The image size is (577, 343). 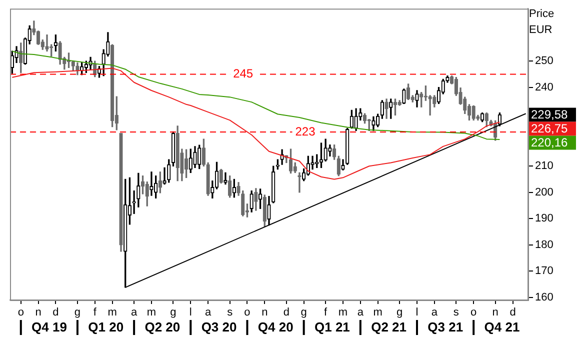 What do you see at coordinates (305, 131) in the screenshot?
I see `ref-line-label: 223` at bounding box center [305, 131].